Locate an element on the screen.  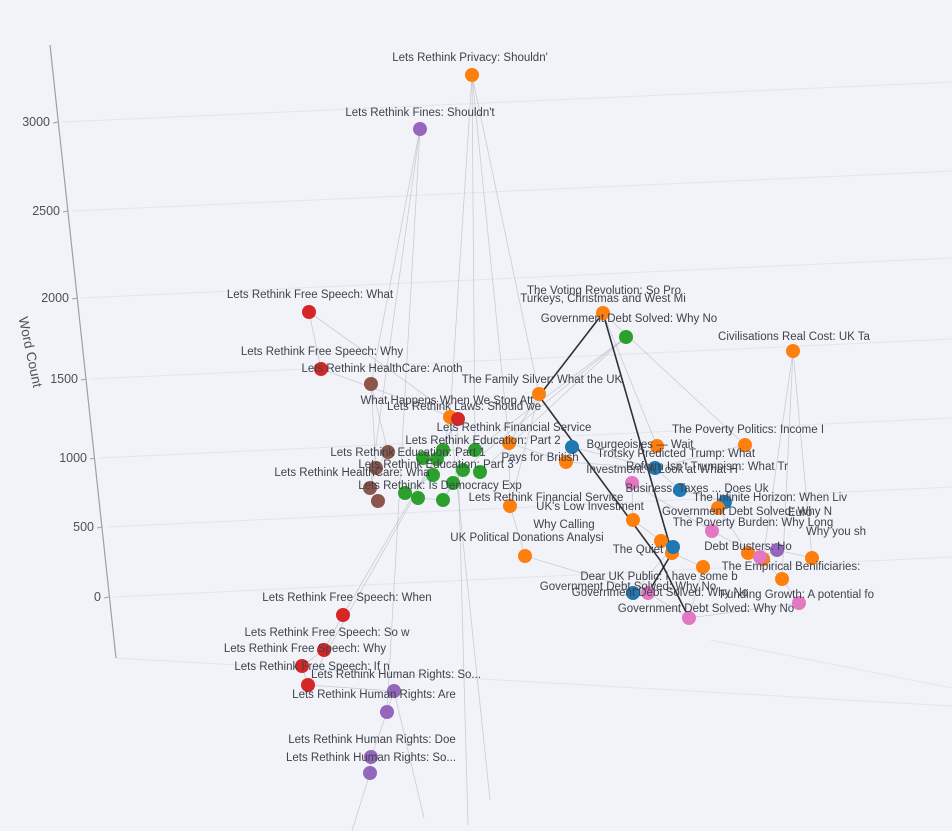
point-label: The Voting Revolution: So Pro is located at coordinates (604, 291).